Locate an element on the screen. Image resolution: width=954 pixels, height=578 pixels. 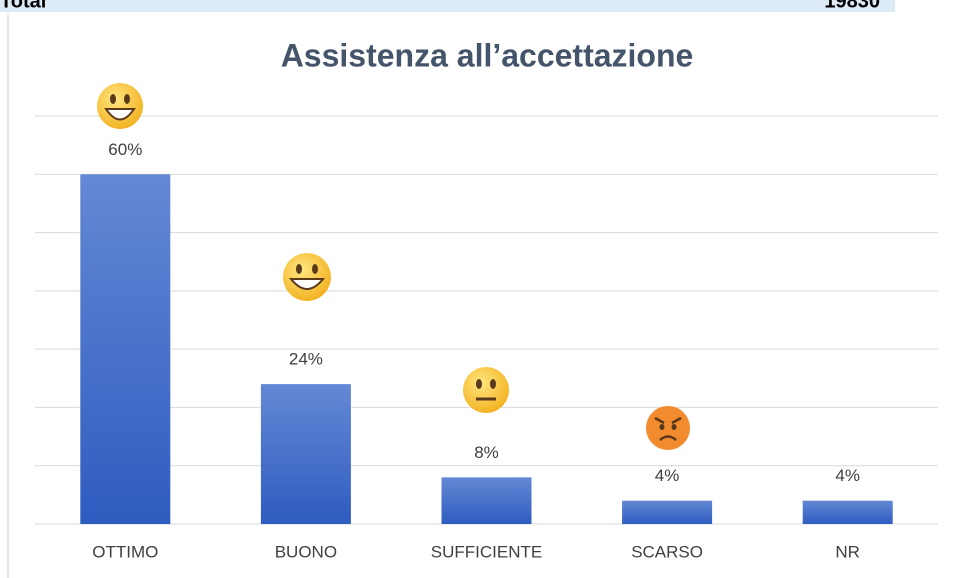
x-tick-label: SUFFICIENTE is located at coordinates (486, 551).